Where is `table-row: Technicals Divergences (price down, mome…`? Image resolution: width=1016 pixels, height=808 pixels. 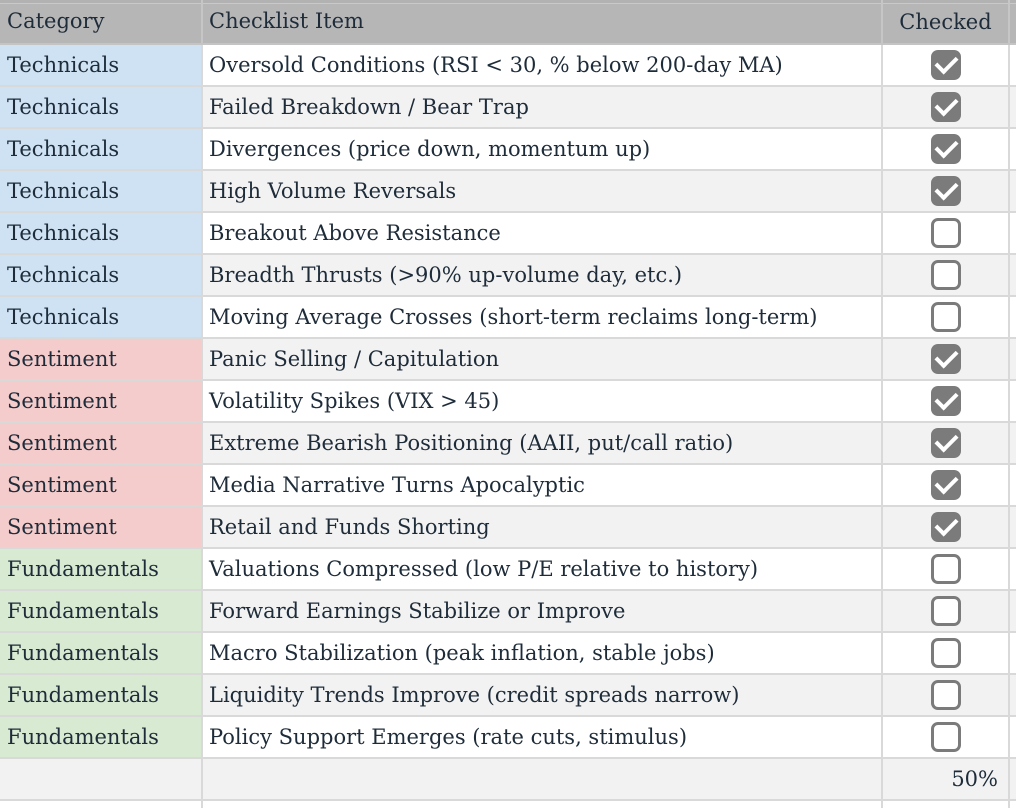
table-row: Technicals Divergences (price down, mome… is located at coordinates (508, 150).